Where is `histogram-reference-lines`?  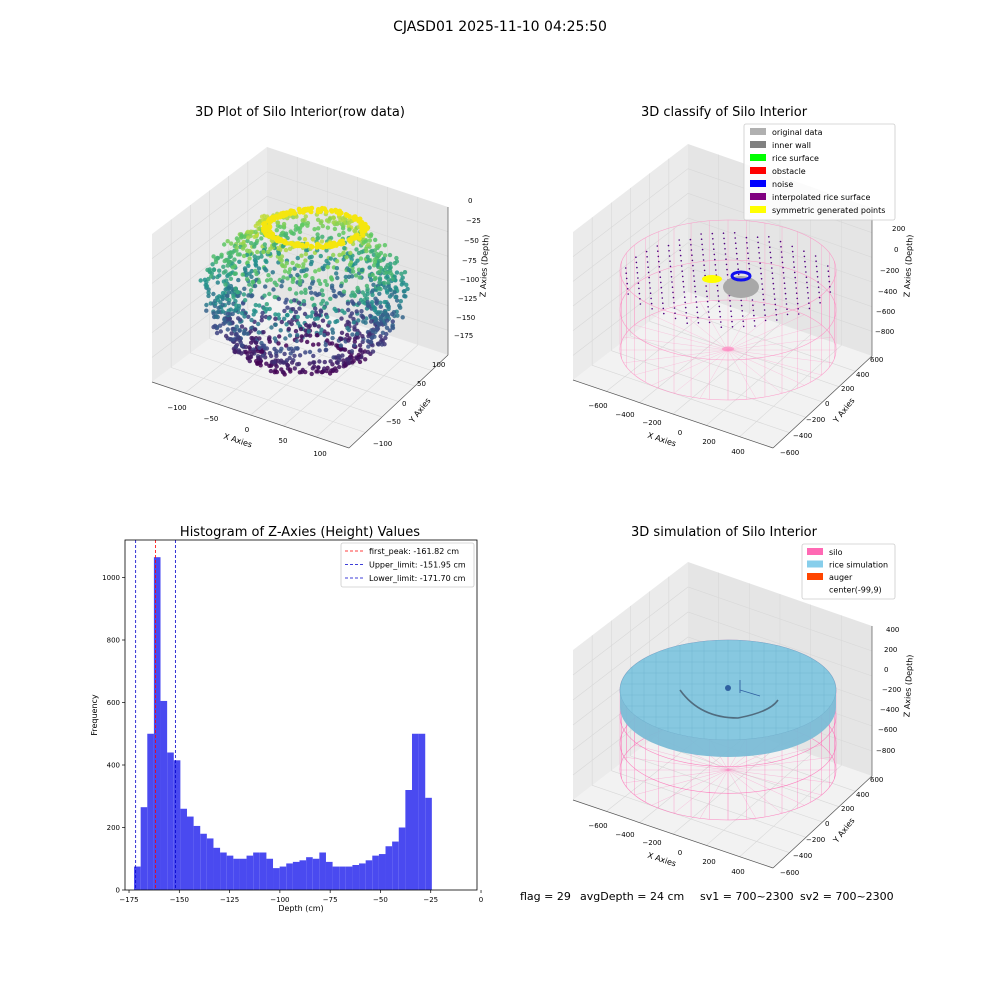 histogram-reference-lines is located at coordinates (155, 715).